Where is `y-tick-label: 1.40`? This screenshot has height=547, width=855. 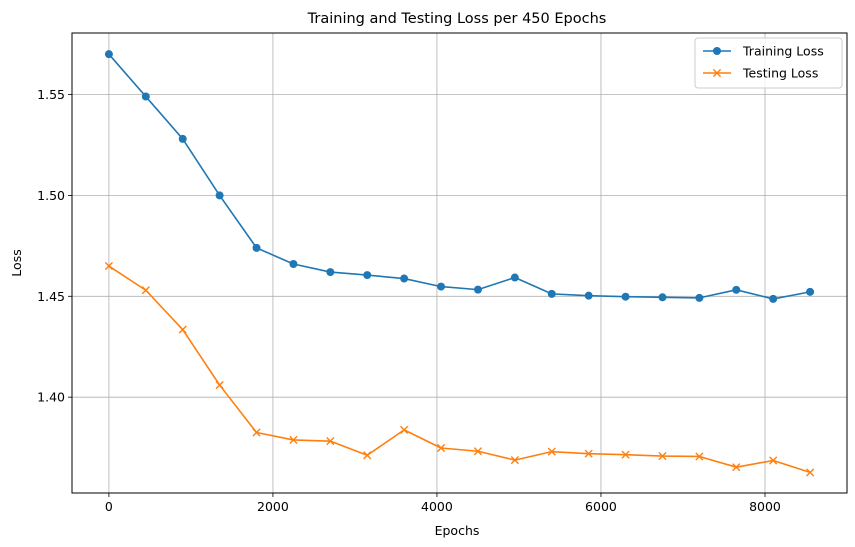
y-tick-label: 1.40 is located at coordinates (51, 397).